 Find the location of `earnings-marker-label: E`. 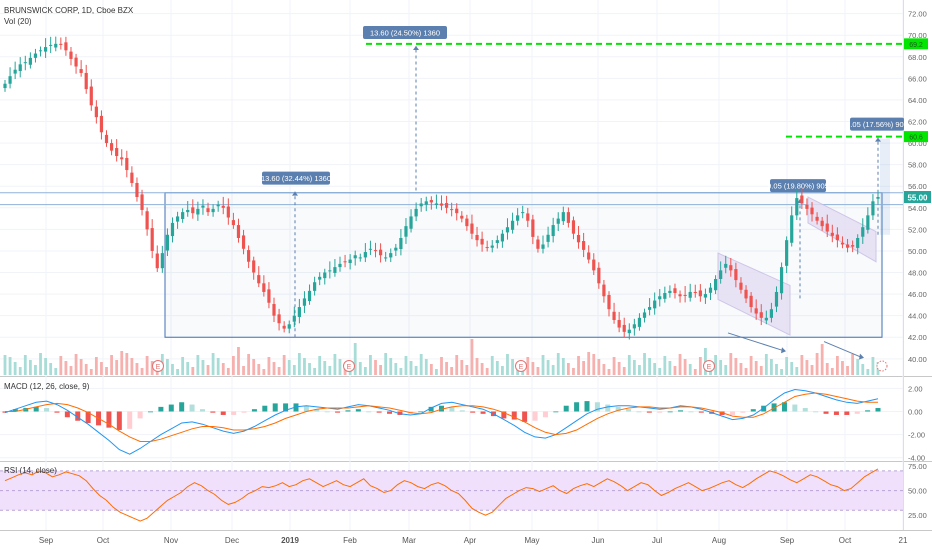

earnings-marker-label: E is located at coordinates (521, 367).